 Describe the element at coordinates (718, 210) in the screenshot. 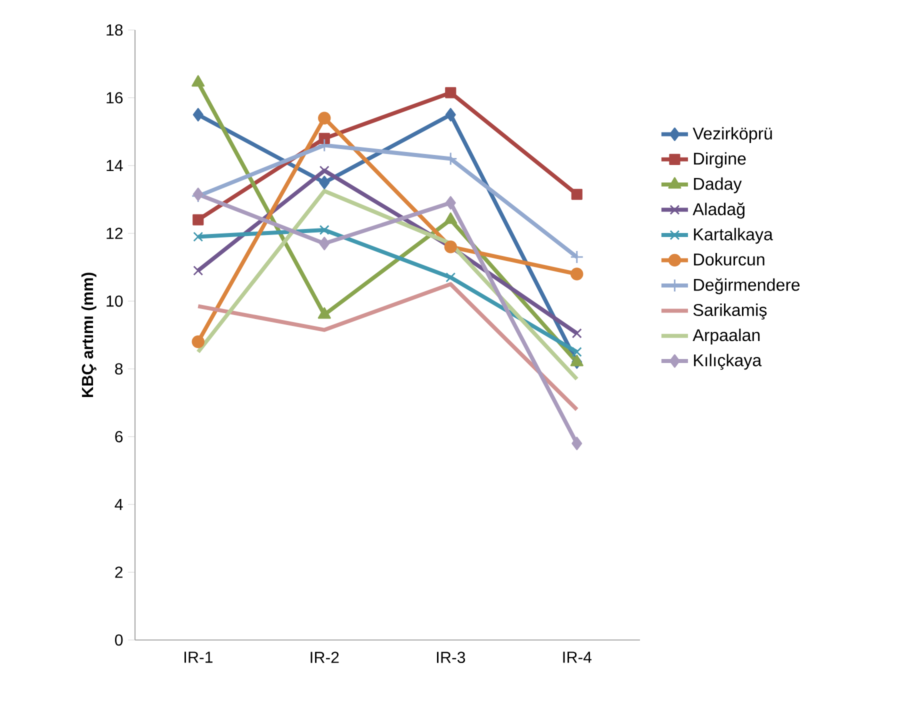

I see `legend-label: Aladağ` at that location.